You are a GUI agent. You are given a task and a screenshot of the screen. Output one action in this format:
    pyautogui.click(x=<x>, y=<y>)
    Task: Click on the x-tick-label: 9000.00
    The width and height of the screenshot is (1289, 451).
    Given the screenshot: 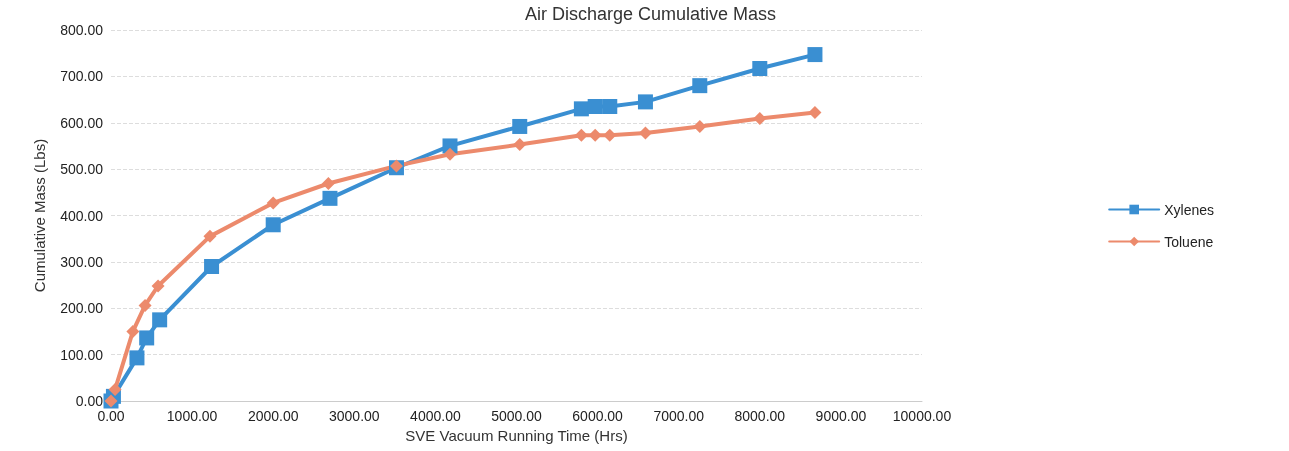 What is the action you would take?
    pyautogui.click(x=841, y=416)
    